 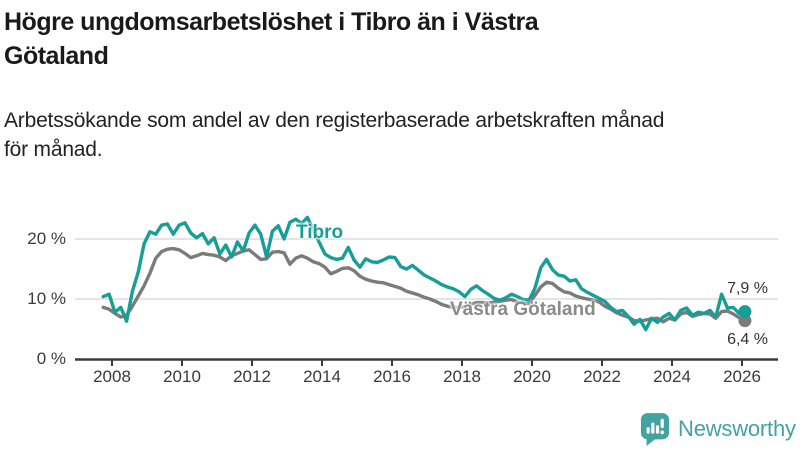 What do you see at coordinates (737, 428) in the screenshot?
I see `brand-name: Newsworthy` at bounding box center [737, 428].